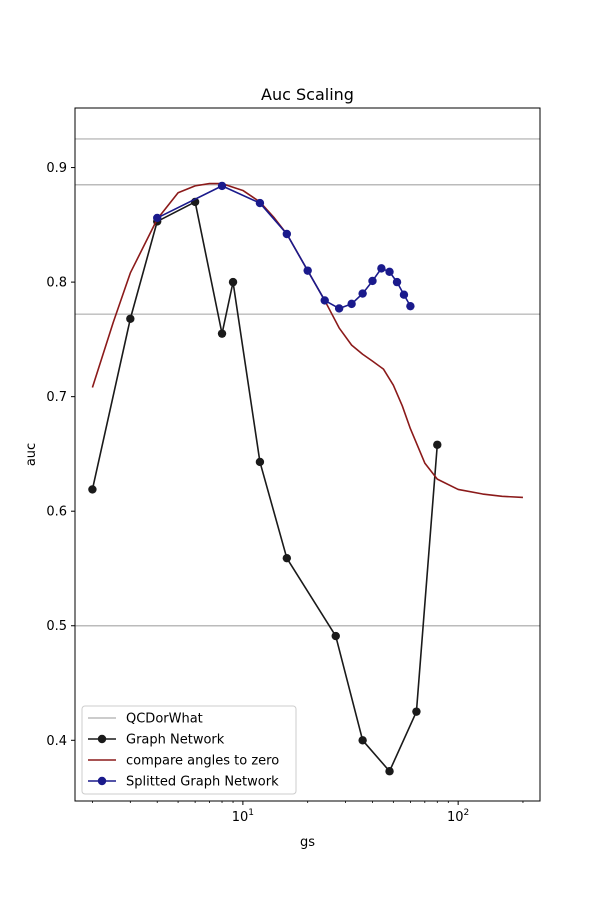  I want to click on legend-label-2: compare angles to zero, so click(202, 761).